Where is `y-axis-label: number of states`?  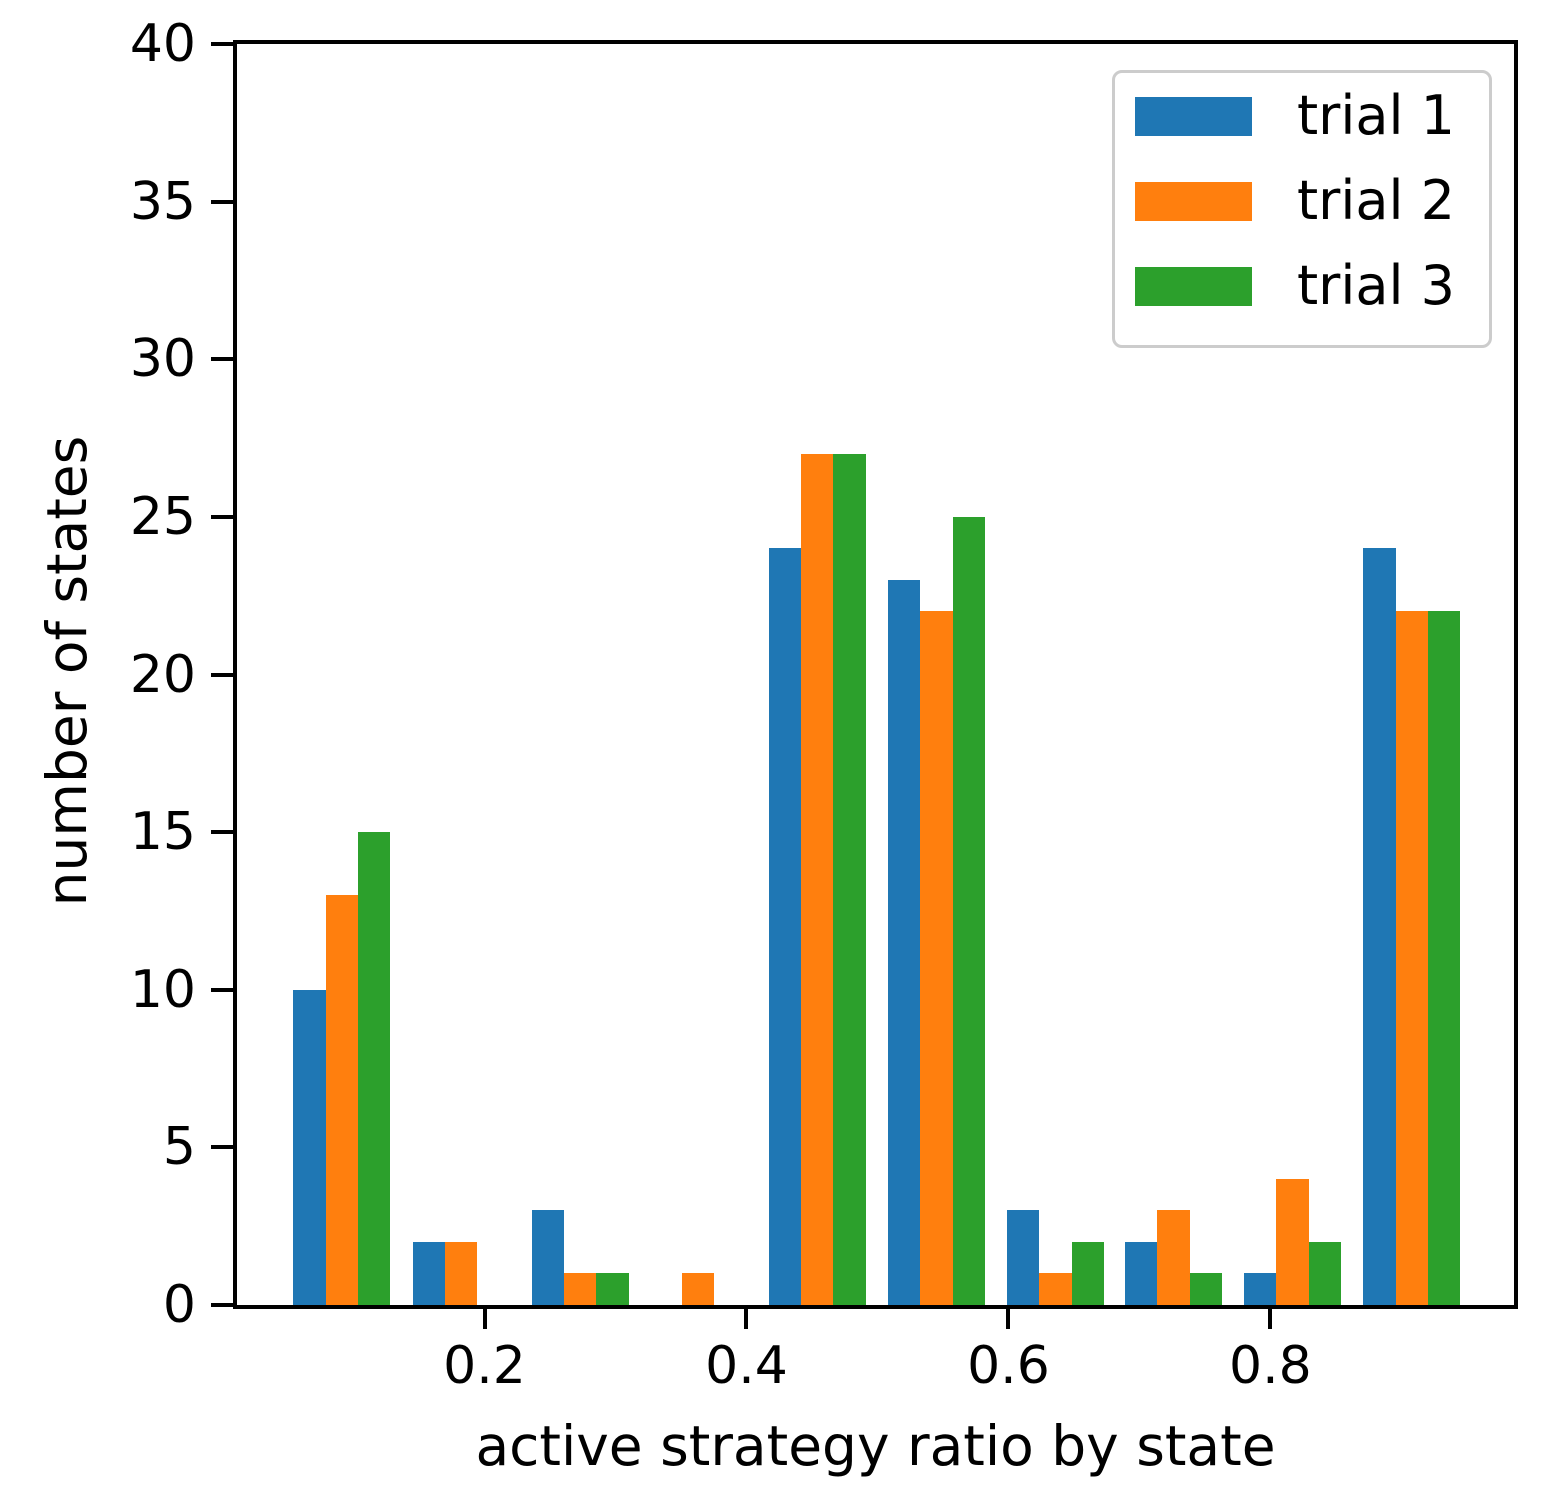 y-axis-label: number of states is located at coordinates (67, 671).